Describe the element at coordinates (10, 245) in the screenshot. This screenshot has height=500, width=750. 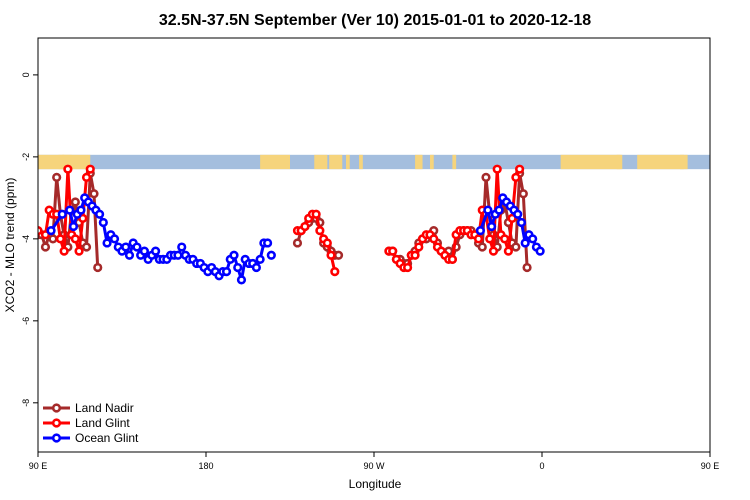
I see `y-axis-label: XCO2 - MLO trend (ppm)` at that location.